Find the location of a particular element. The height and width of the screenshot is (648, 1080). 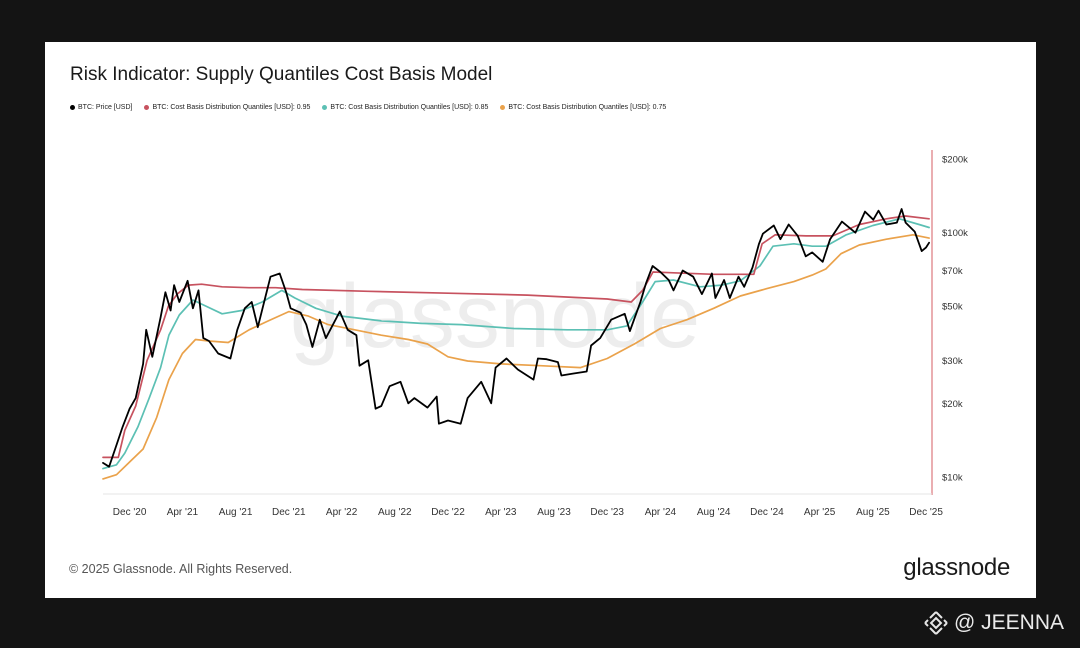

copyright-text: © 2025 Glassnode. All Rights Reserved. is located at coordinates (181, 569).